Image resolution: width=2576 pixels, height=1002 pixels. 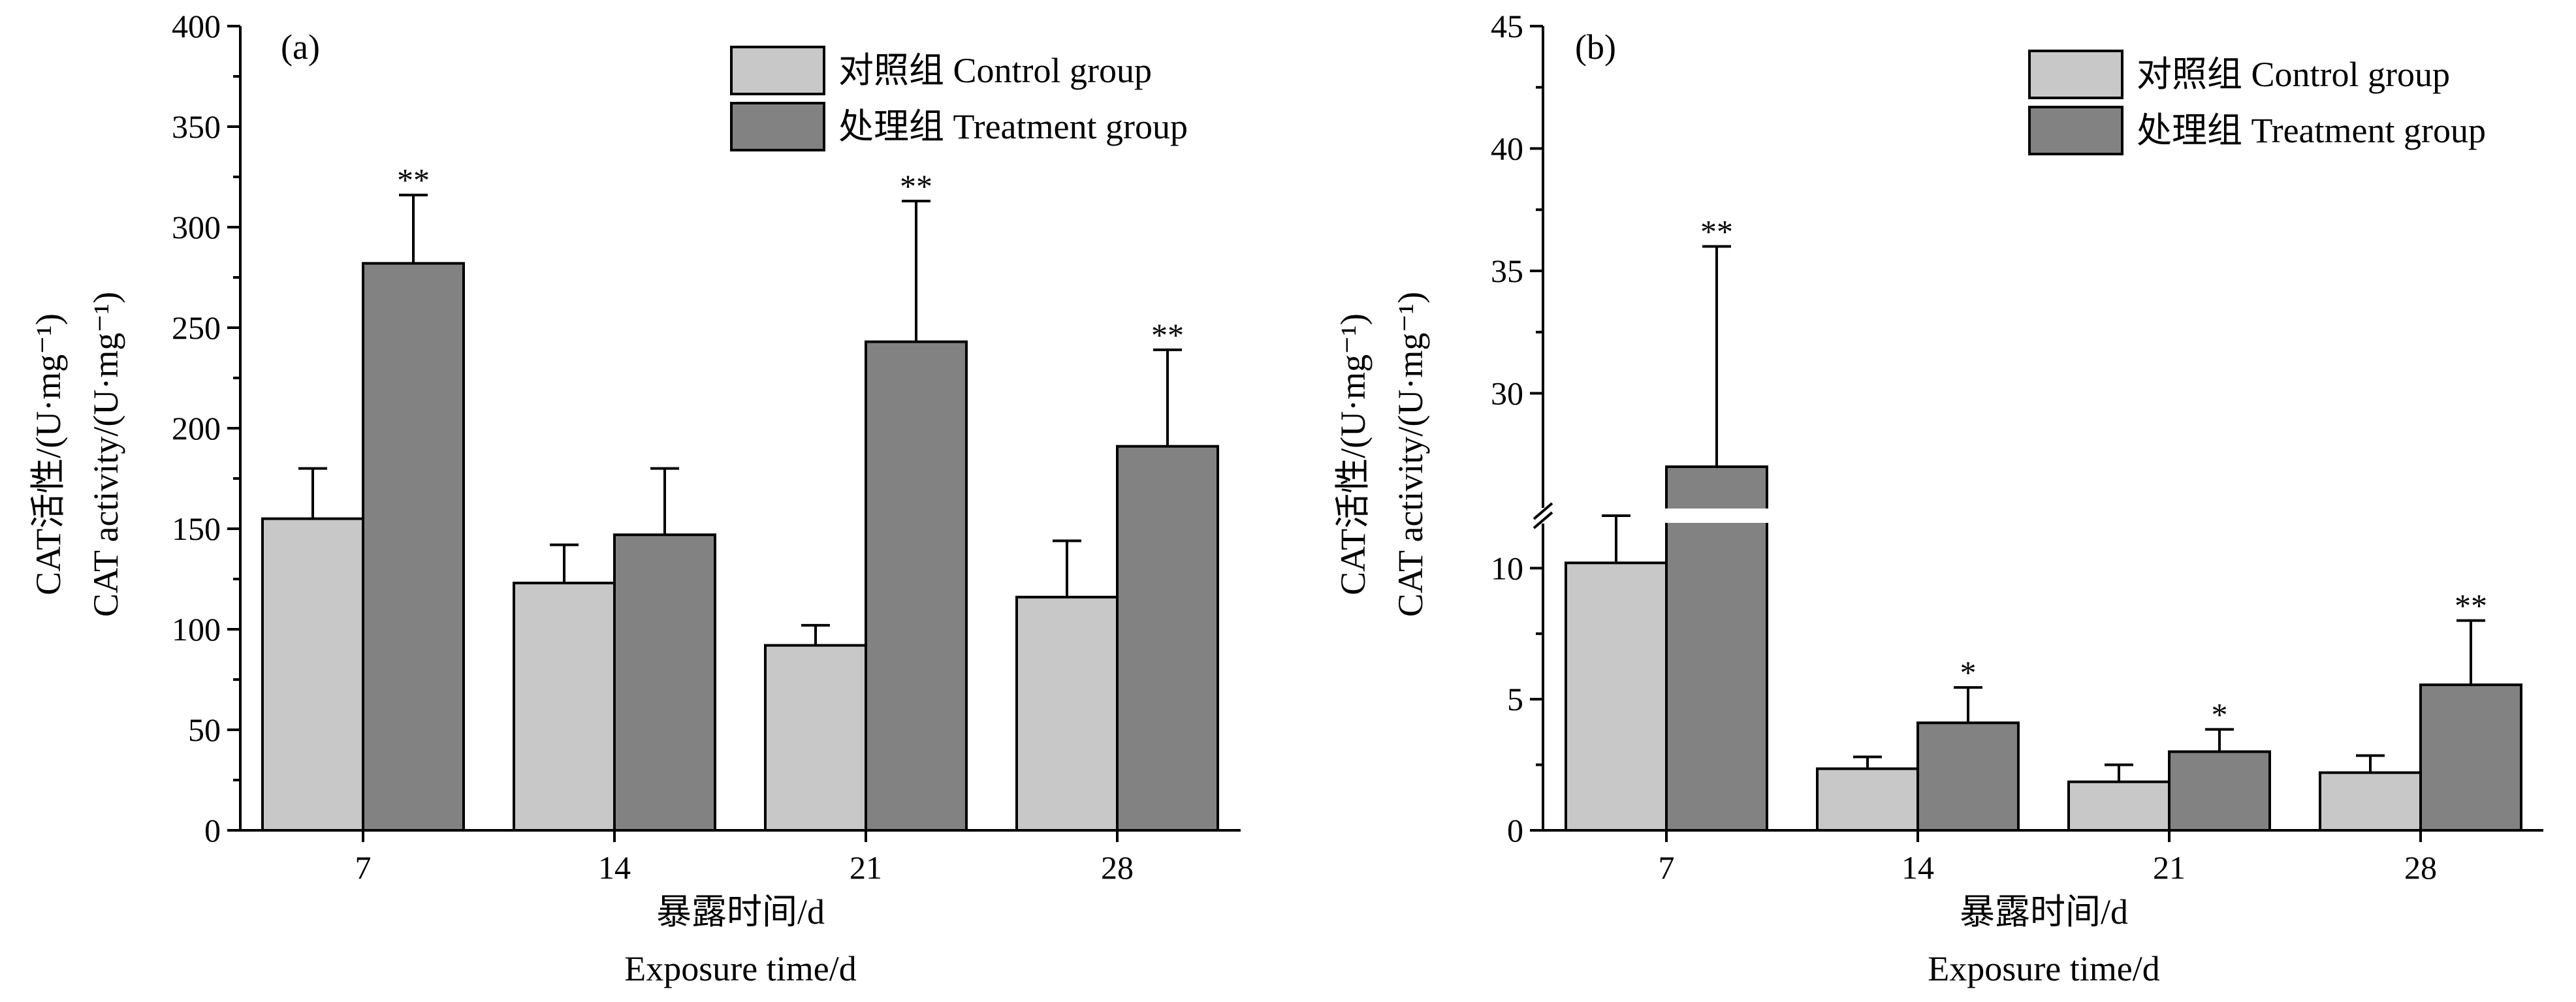 What do you see at coordinates (196, 328) in the screenshot?
I see `y-tick-label: 250` at bounding box center [196, 328].